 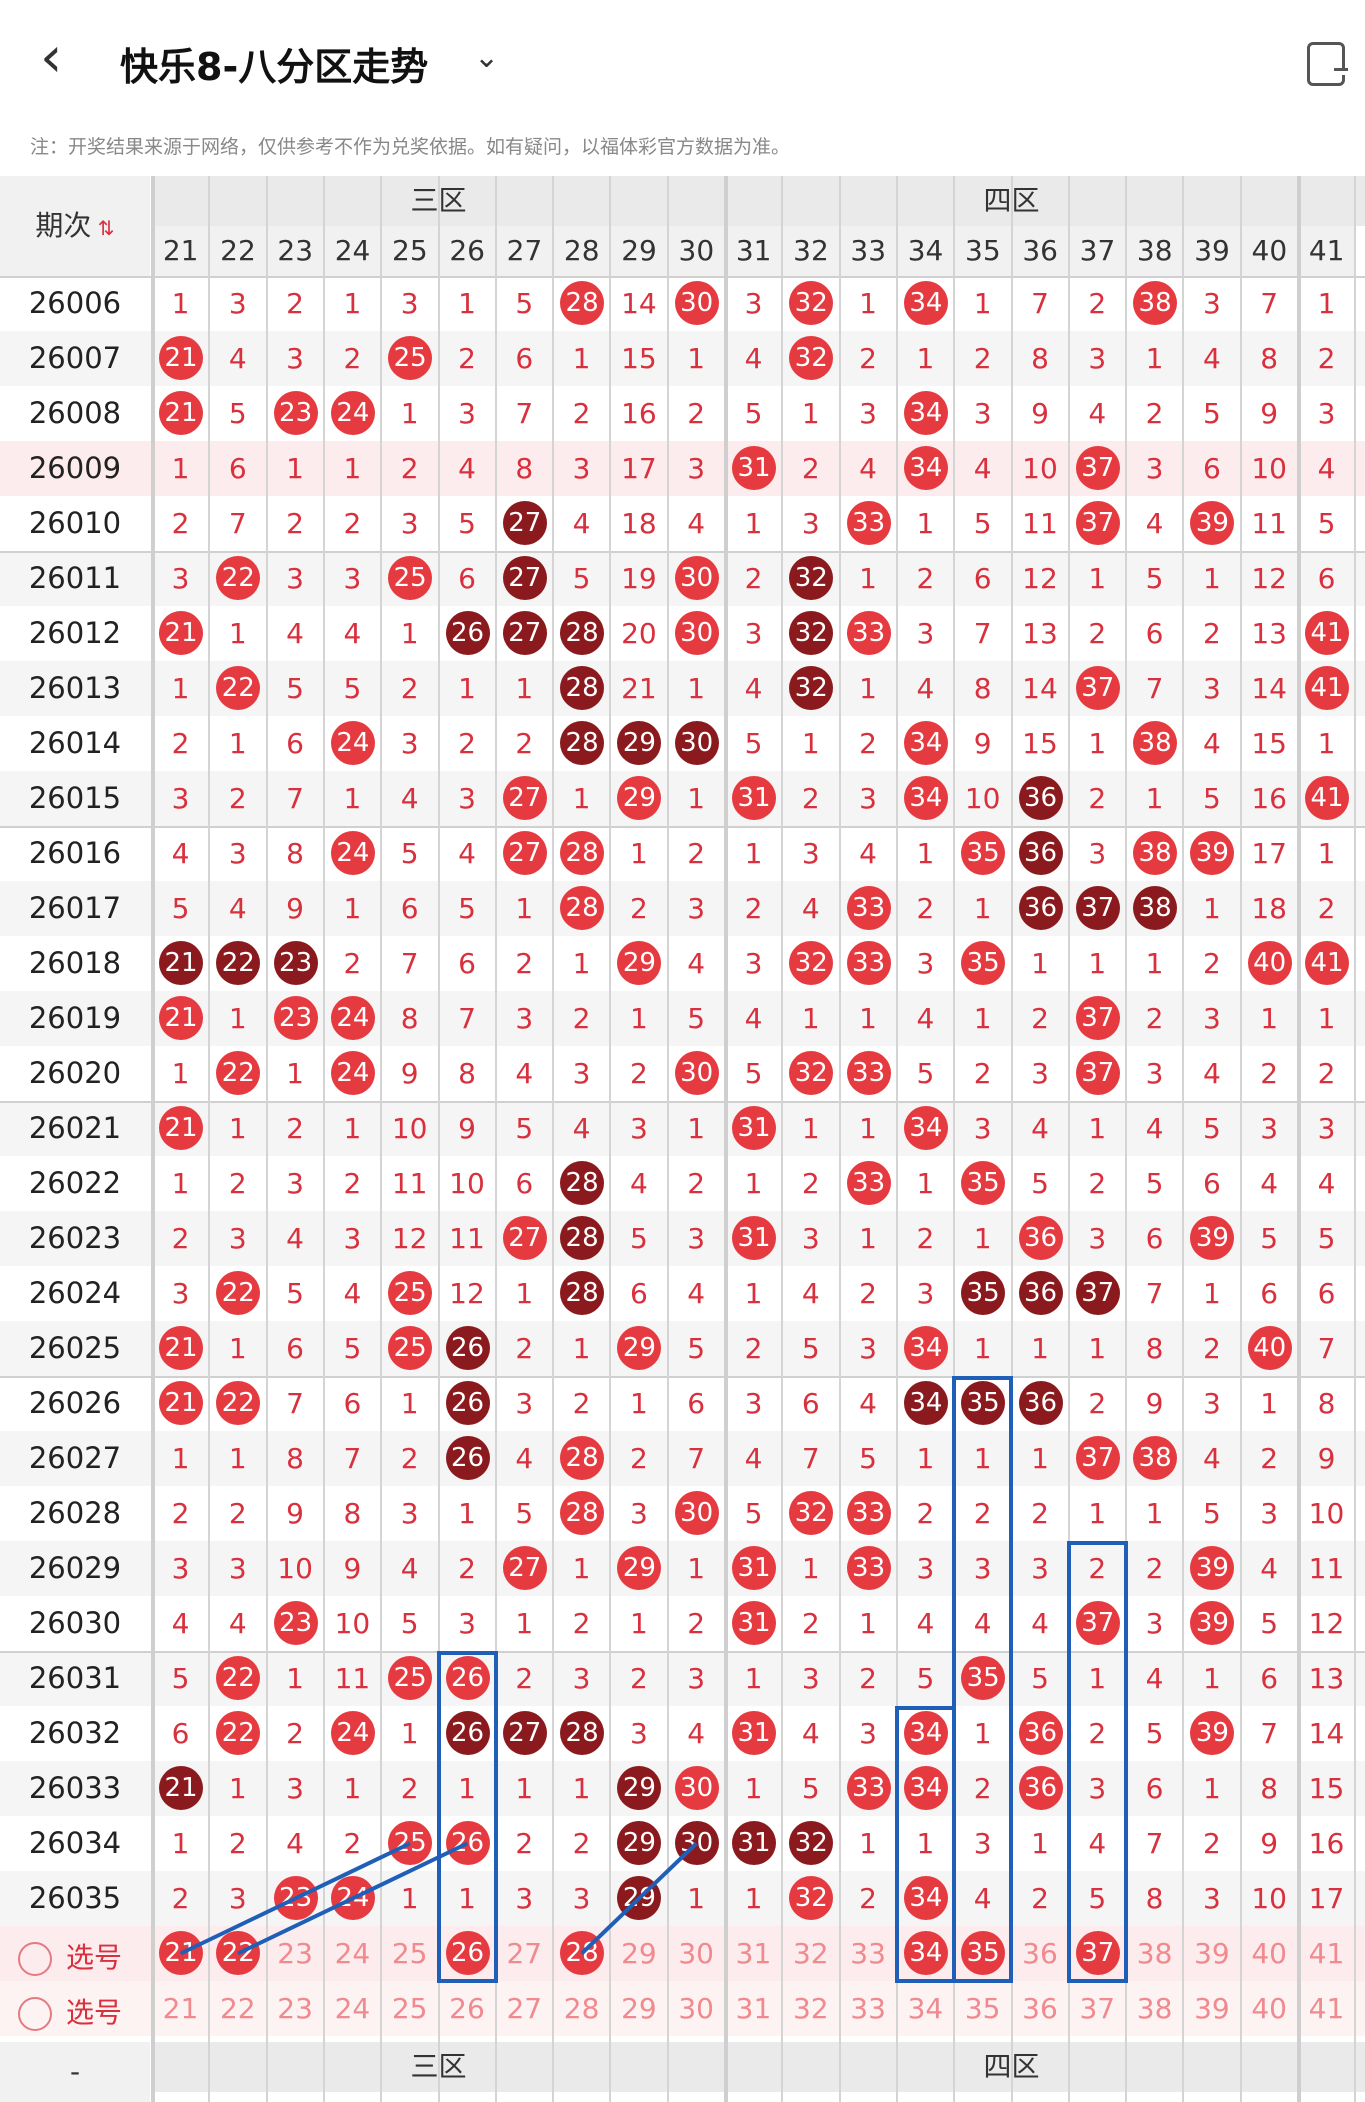 What do you see at coordinates (810, 1073) in the screenshot?
I see `number-cell: 32` at bounding box center [810, 1073].